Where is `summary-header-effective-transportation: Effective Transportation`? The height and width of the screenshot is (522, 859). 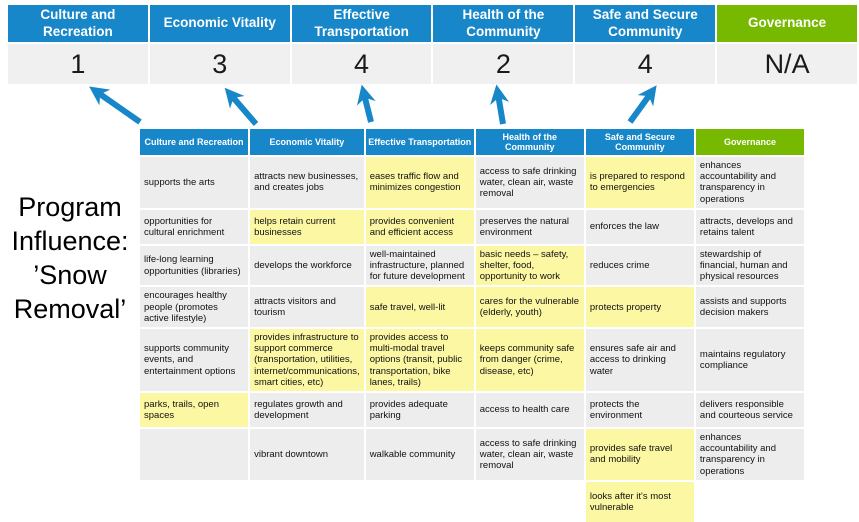
summary-header-effective-transportation: Effective Transportation is located at coordinates (361, 23).